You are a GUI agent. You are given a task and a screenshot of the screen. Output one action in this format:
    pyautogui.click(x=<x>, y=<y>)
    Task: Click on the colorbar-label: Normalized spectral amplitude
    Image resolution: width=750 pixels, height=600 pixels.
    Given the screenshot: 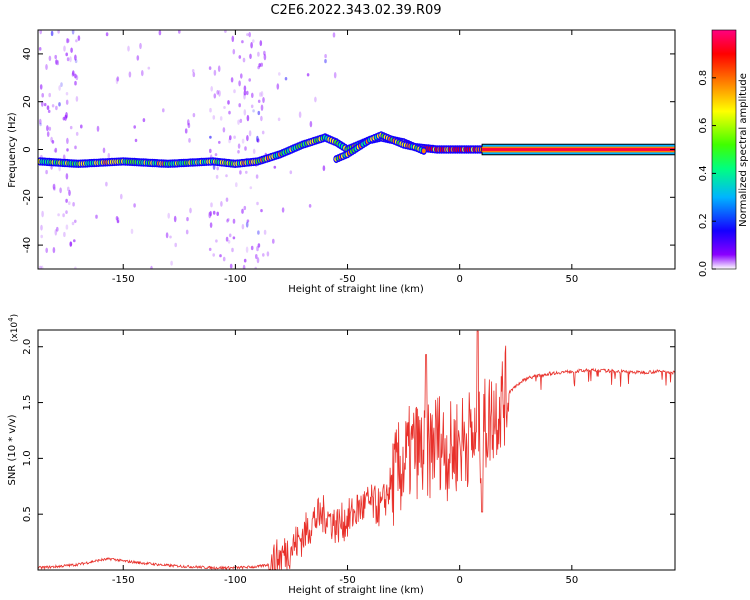 What is the action you would take?
    pyautogui.click(x=743, y=150)
    